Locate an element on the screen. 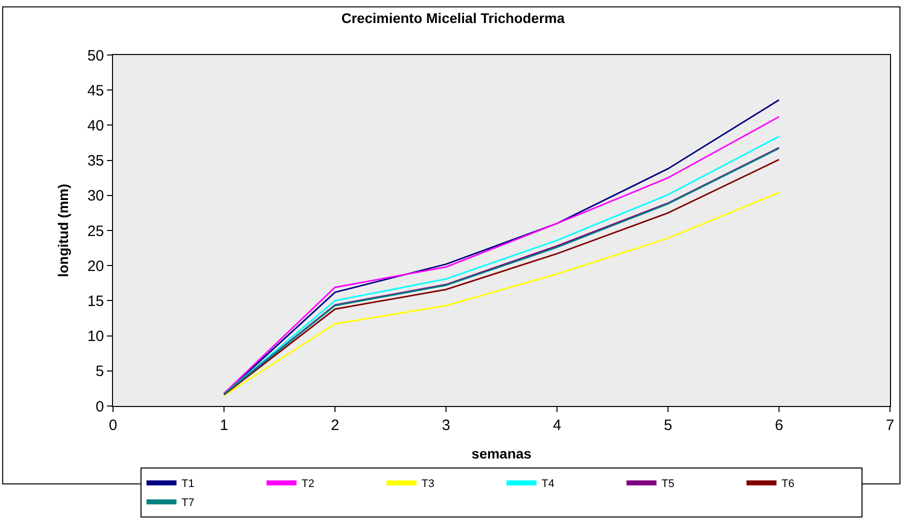 The image size is (906, 530). y-tick-label: 50 is located at coordinates (95, 55).